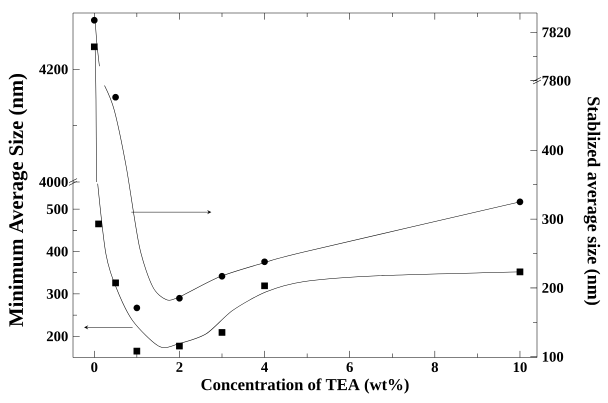 Image resolution: width=608 pixels, height=403 pixels. I want to click on y2-axis-title: Stablized average size (nm), so click(592, 201).